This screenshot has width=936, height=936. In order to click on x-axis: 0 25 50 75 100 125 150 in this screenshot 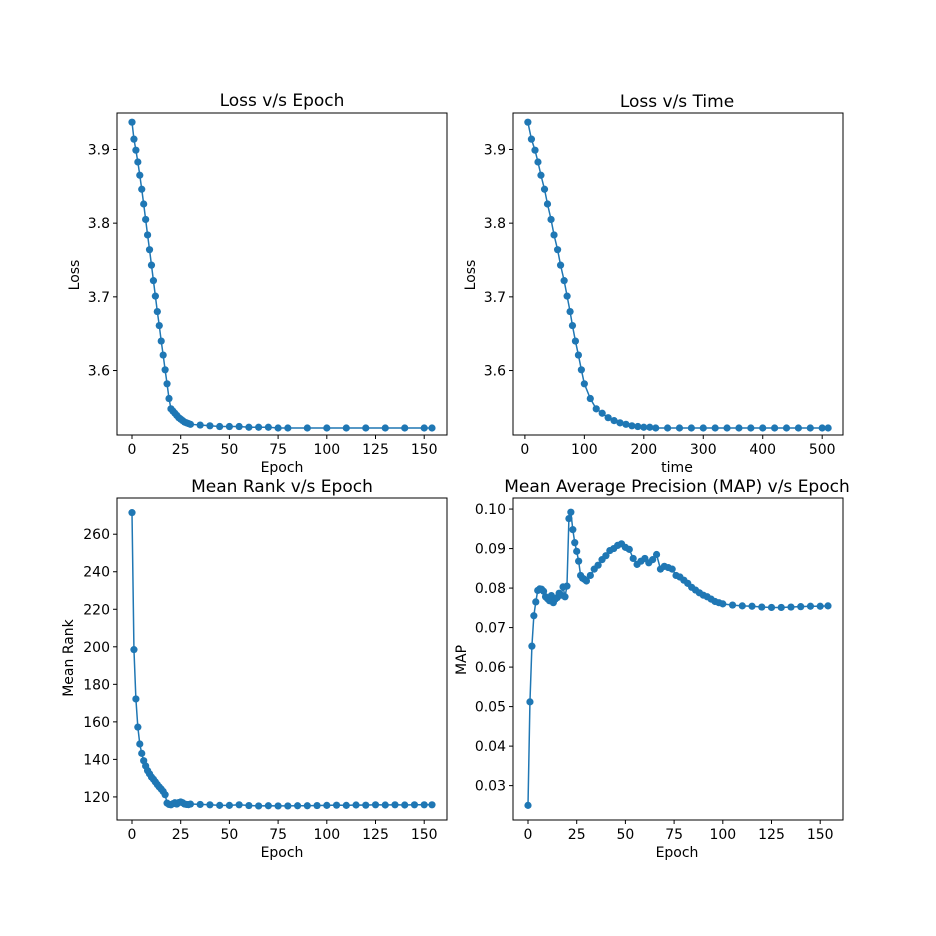, I will do `click(283, 831)`.